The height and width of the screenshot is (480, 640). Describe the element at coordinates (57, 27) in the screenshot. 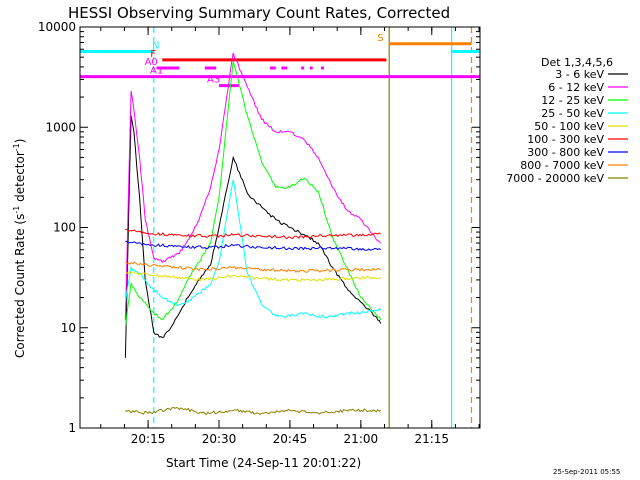

I see `y-tick-label: 10000` at that location.